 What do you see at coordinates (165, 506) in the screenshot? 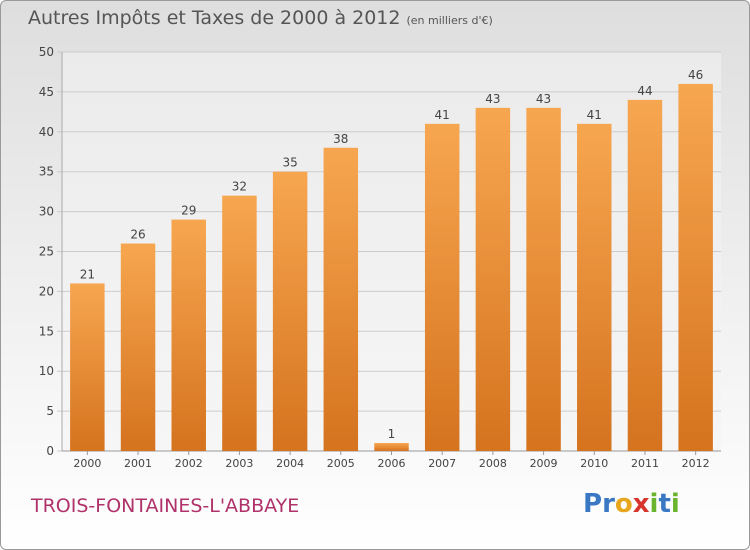
I see `commune-name: TROIS-FONTAINES-L'ABBAYE` at bounding box center [165, 506].